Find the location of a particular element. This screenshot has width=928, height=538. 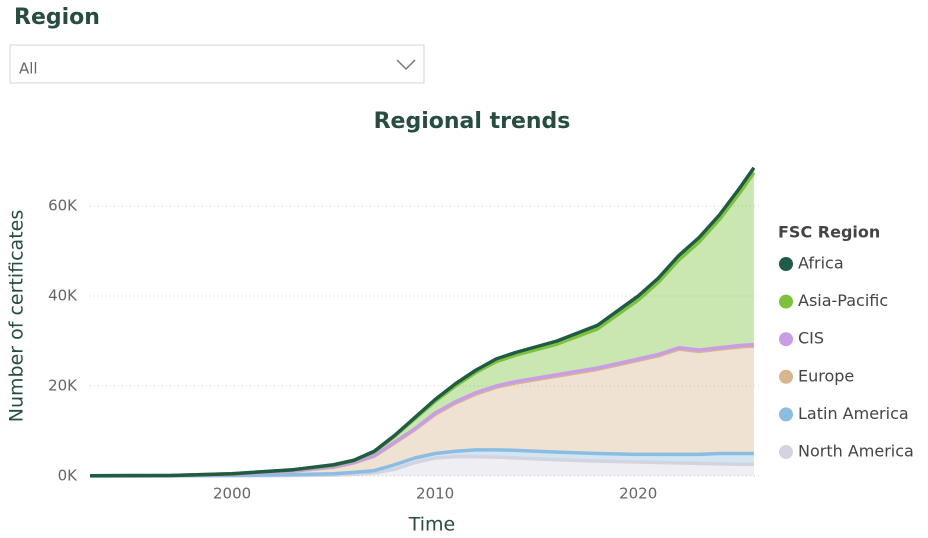

y-tick-label: 0K is located at coordinates (68, 476).